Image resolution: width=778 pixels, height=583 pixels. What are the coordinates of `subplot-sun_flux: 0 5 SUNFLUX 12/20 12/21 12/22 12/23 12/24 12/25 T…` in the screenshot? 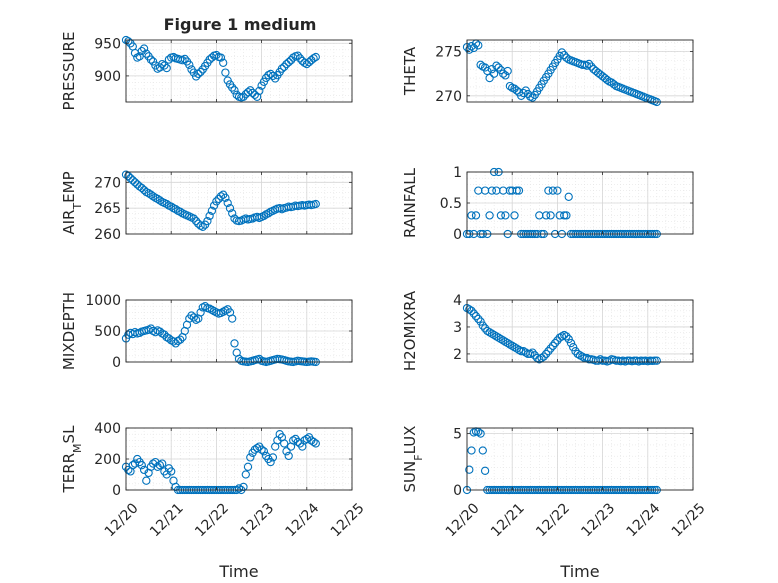 It's located at (555, 503).